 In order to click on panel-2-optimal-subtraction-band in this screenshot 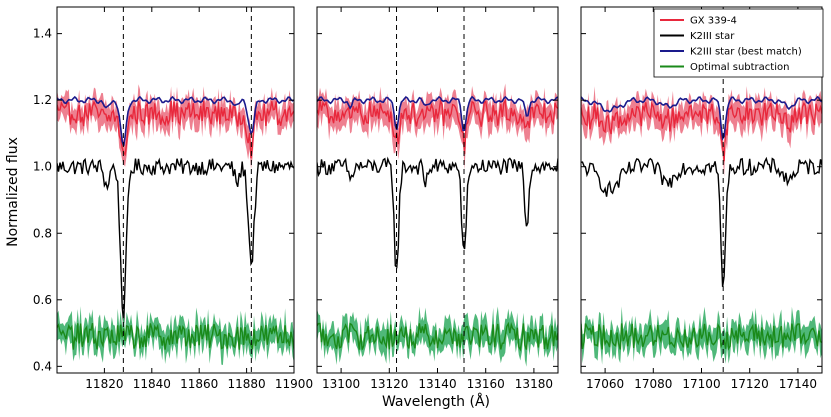, I will do `click(437, 336)`.